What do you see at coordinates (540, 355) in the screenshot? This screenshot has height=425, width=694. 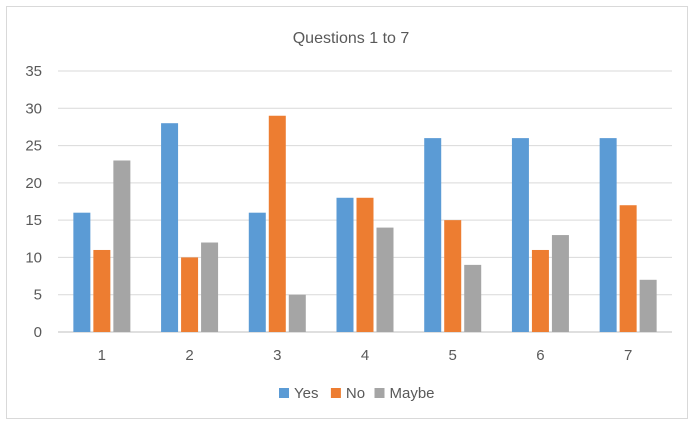 I see `x-tick-label: 6` at bounding box center [540, 355].